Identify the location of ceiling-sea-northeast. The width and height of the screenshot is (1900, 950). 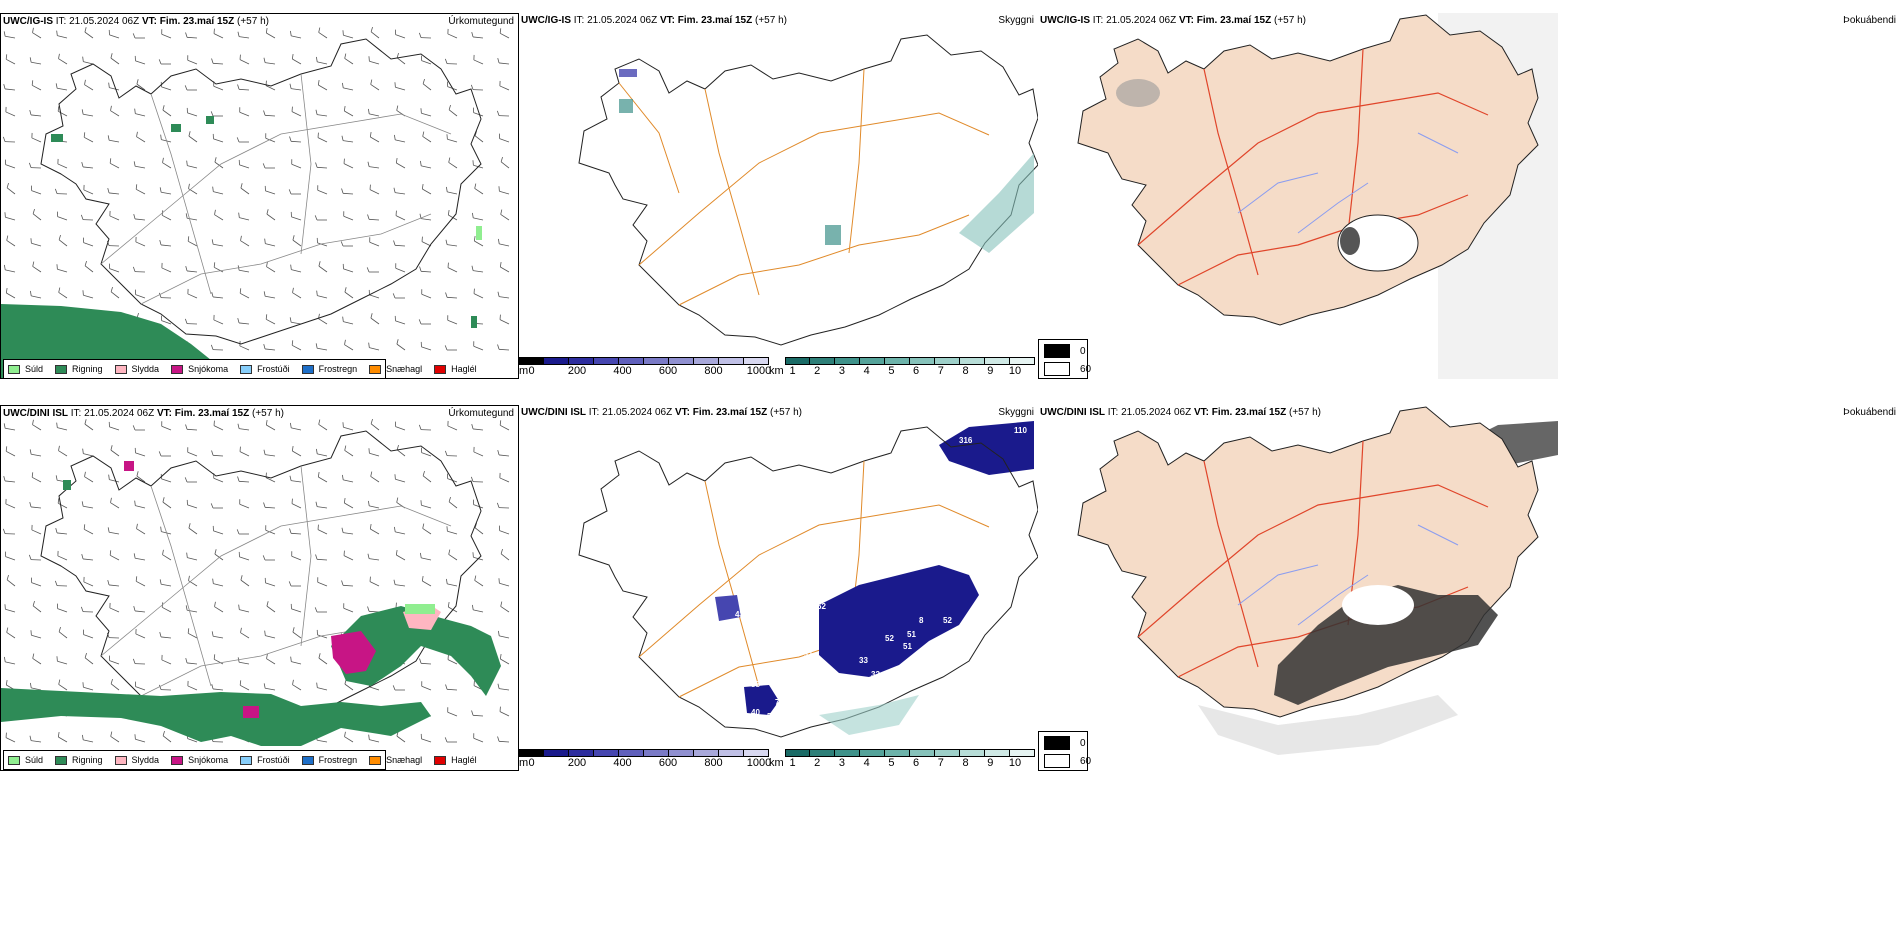
(986, 448).